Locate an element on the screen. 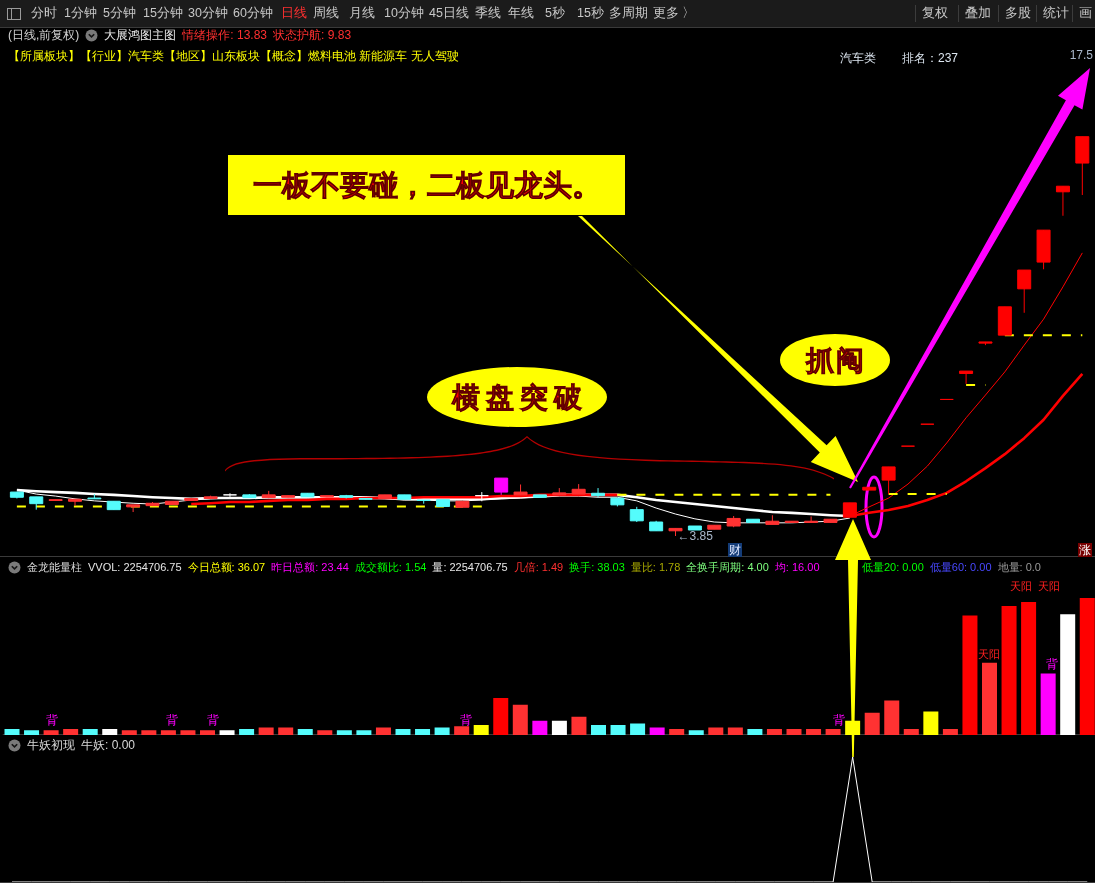  text: 牛妖: 0.00 is located at coordinates (108, 745).